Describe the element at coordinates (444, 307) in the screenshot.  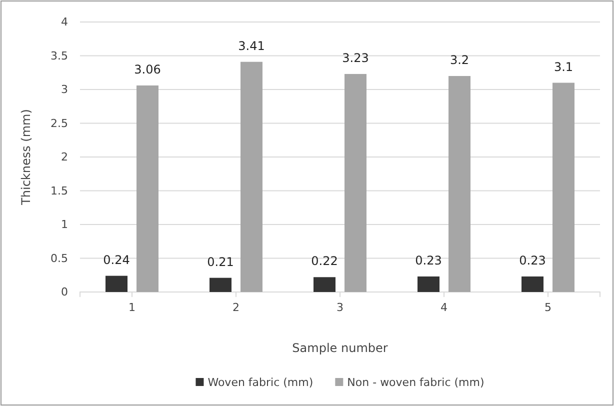
I see `x-tick-label: 4` at that location.